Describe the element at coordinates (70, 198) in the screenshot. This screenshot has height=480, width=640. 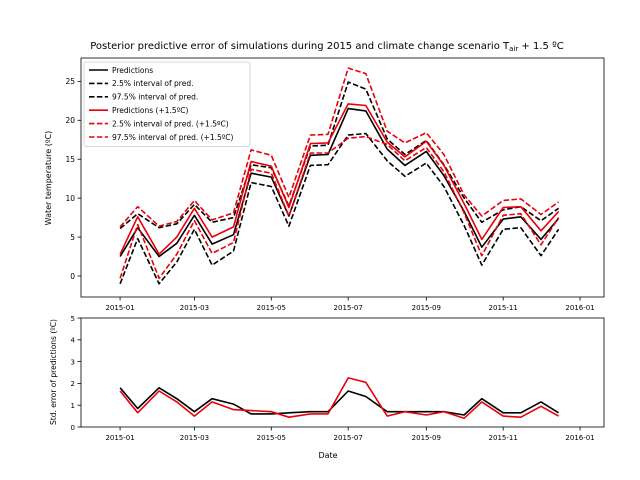
I see `top-plot-y-tick-label: 10` at that location.